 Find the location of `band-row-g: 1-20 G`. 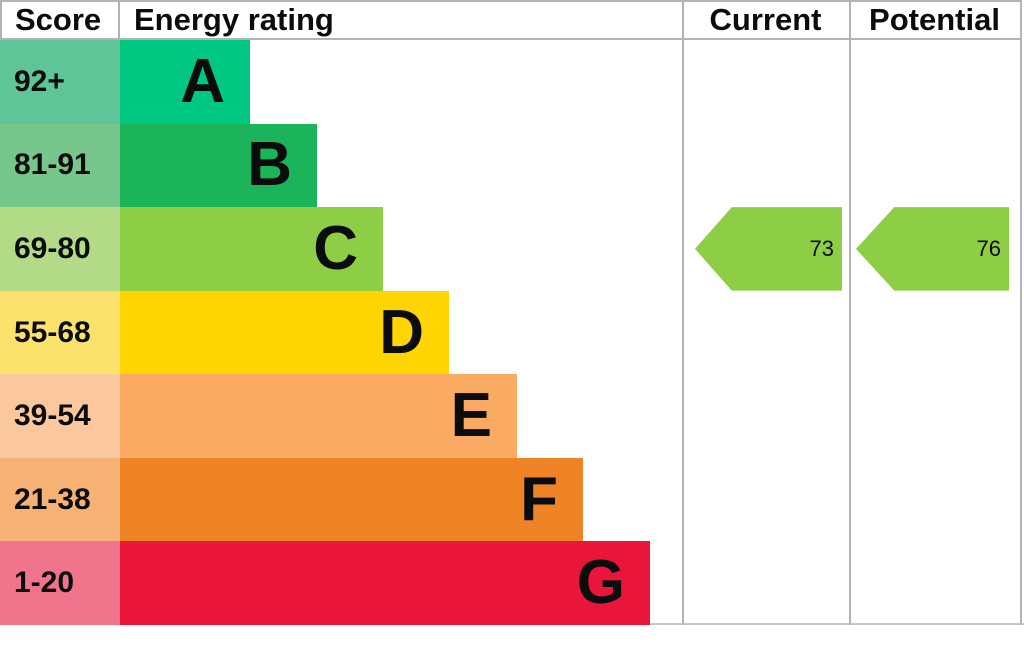

band-row-g: 1-20 G is located at coordinates (512, 583).